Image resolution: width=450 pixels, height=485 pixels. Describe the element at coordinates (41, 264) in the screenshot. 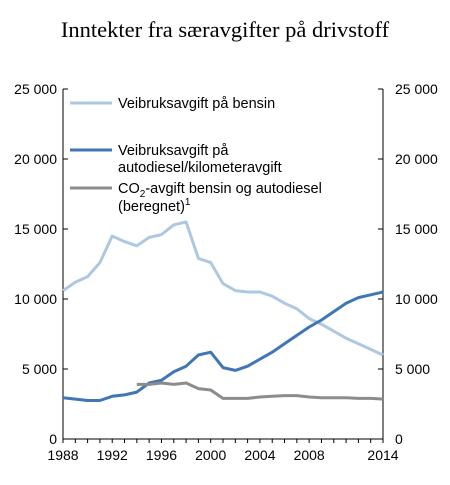

I see `y-axis-left: 0 5 000 10 000 15 000 20 000 25 000` at that location.